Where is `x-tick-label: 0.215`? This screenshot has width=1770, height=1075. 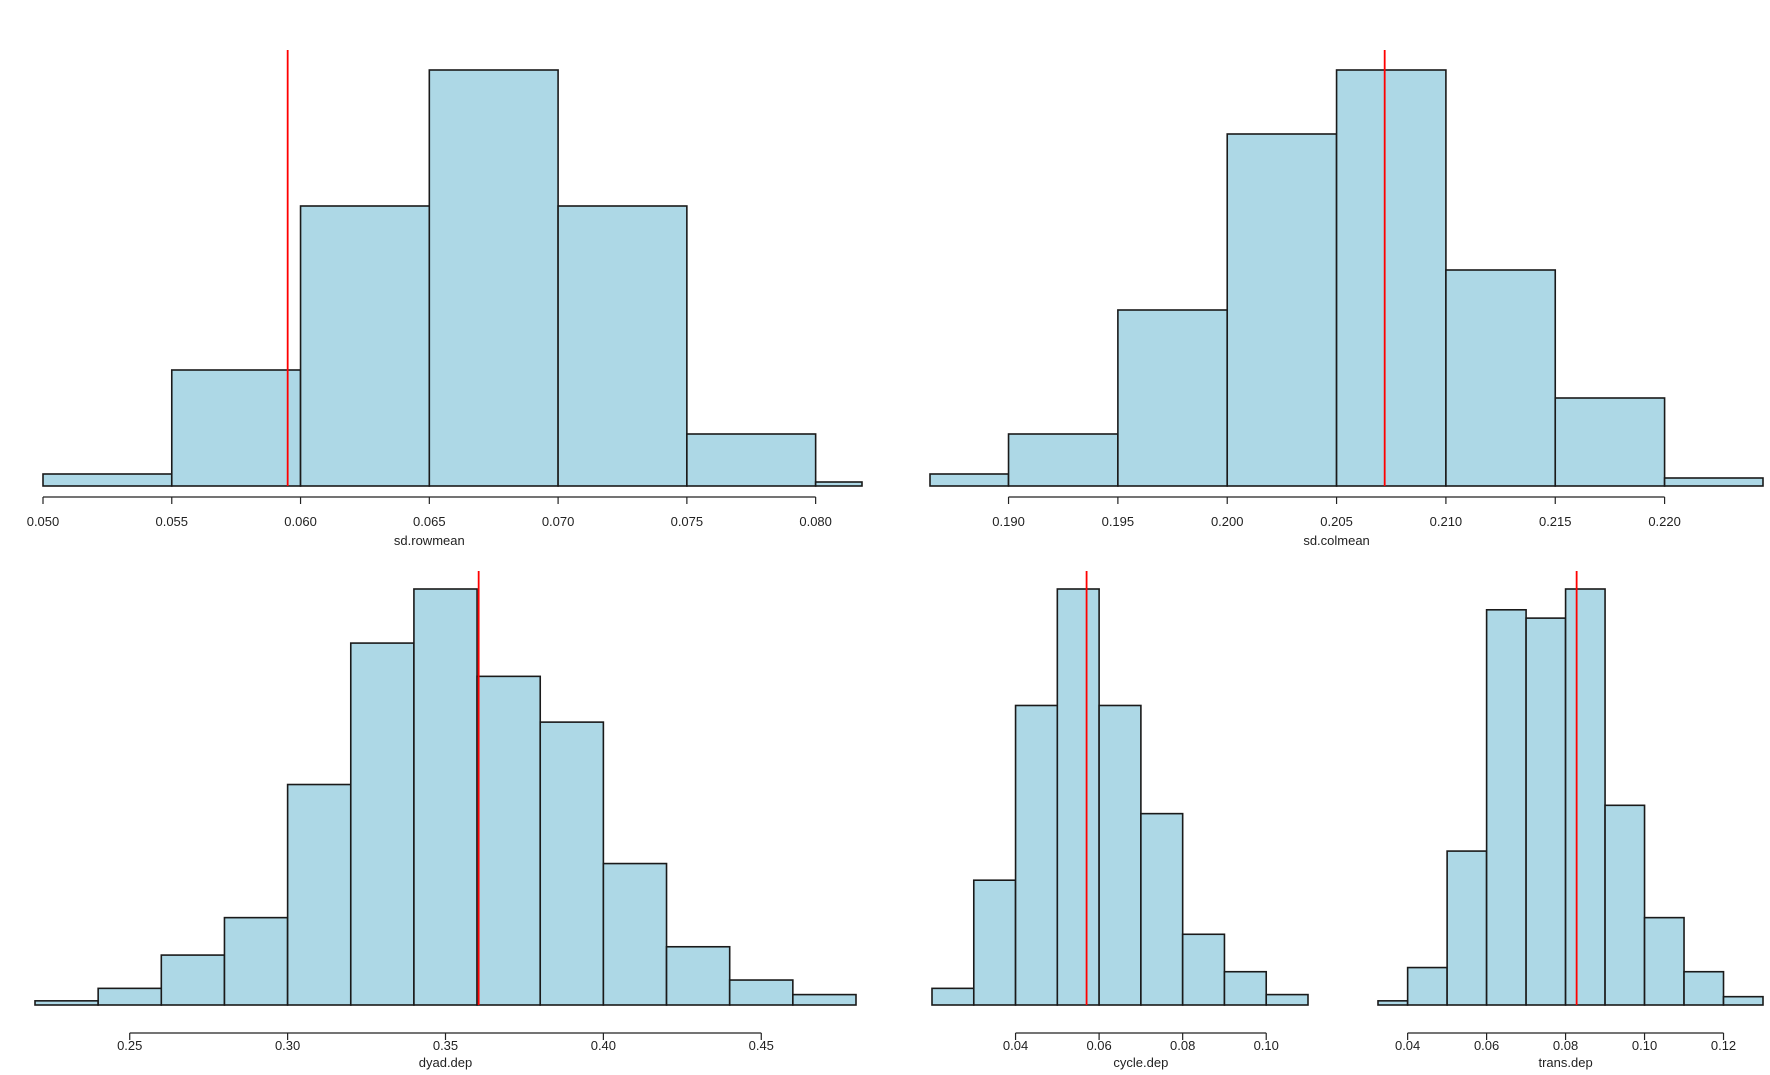
x-tick-label: 0.215 is located at coordinates (1555, 521).